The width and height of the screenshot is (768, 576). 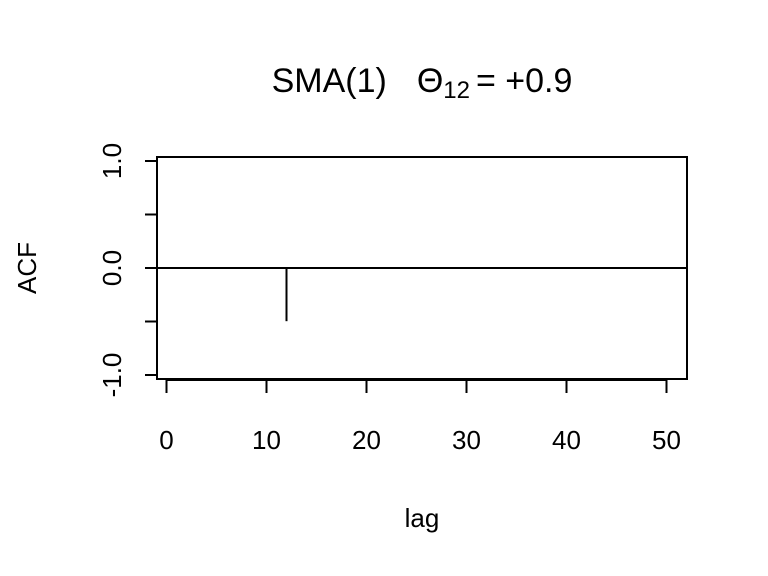 I want to click on title-param-value: = +0.9, so click(x=524, y=81).